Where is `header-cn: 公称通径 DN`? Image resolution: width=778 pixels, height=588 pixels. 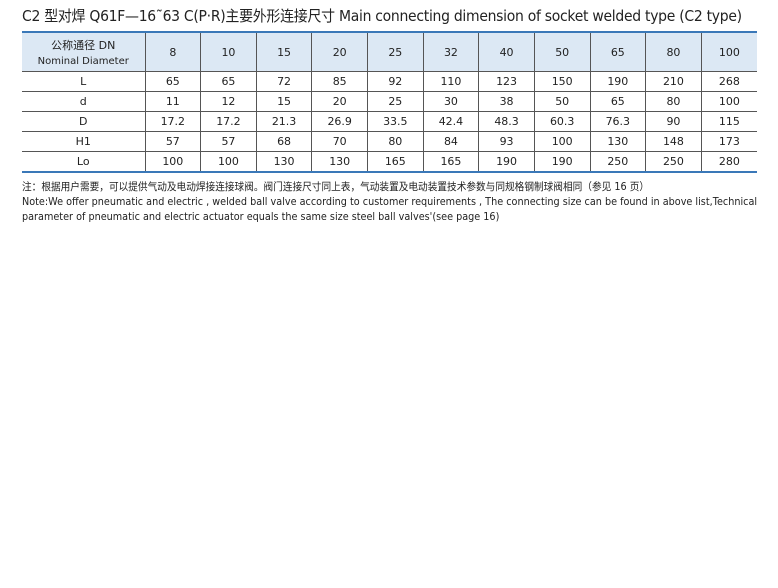
header-cn: 公称通径 DN is located at coordinates (83, 45).